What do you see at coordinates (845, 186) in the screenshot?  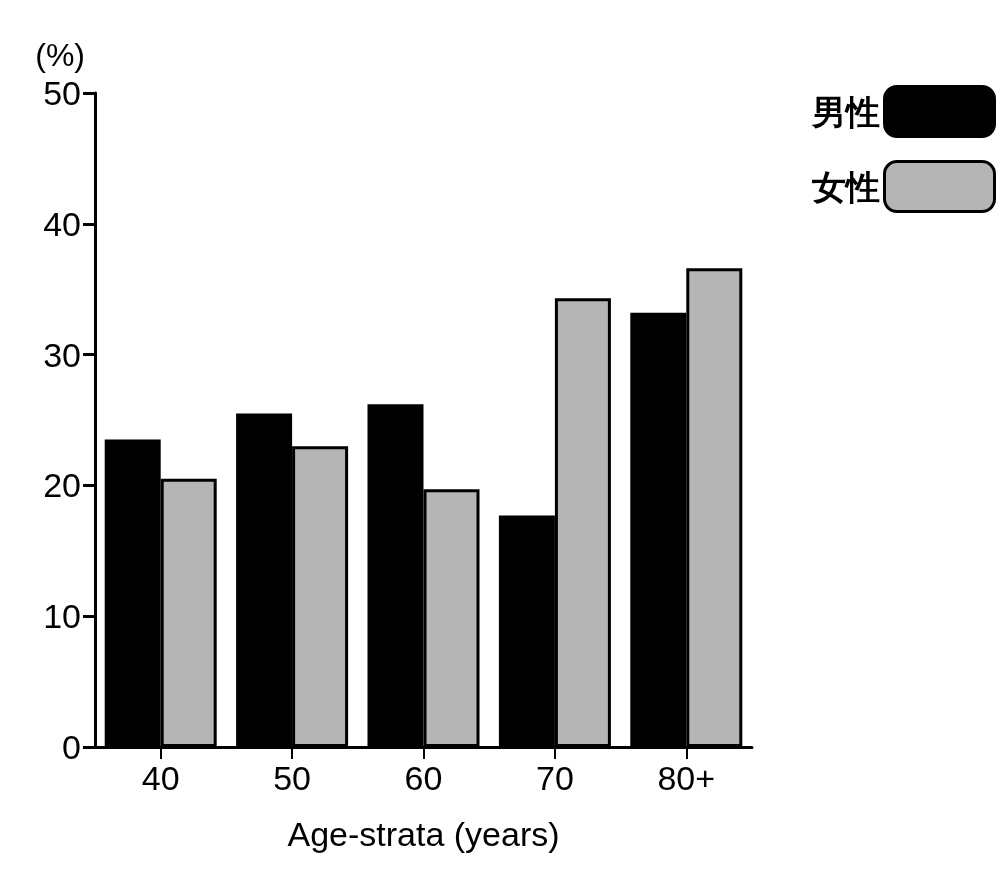 I see `legend-label: 女性` at bounding box center [845, 186].